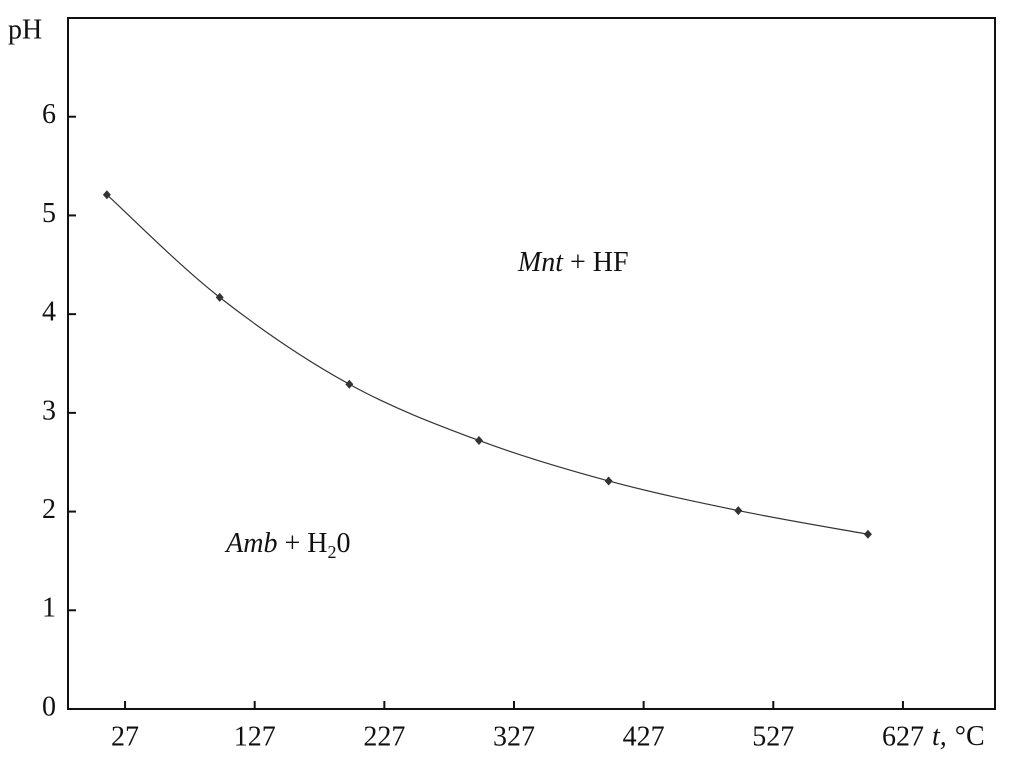  I want to click on annotation-italic: Mnt, so click(540, 262).